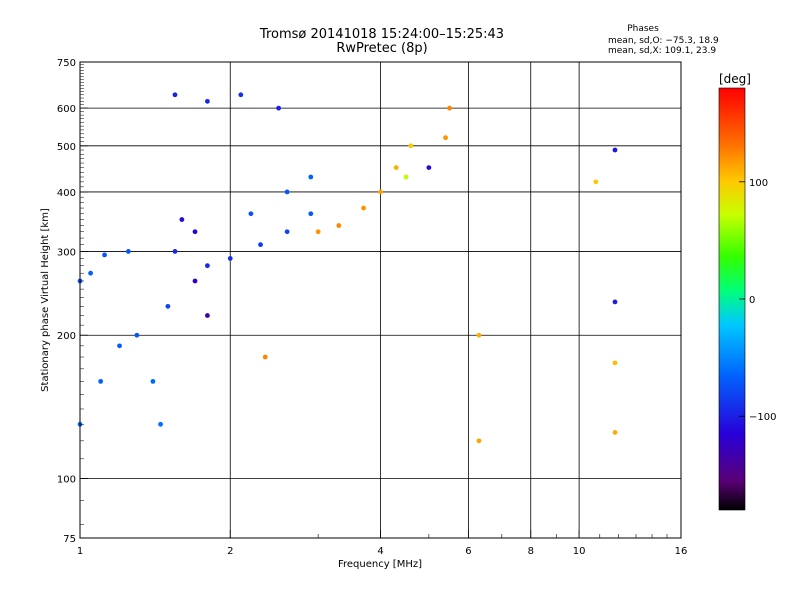  I want to click on colorbar-ticks: 100 0 −100, so click(757, 300).